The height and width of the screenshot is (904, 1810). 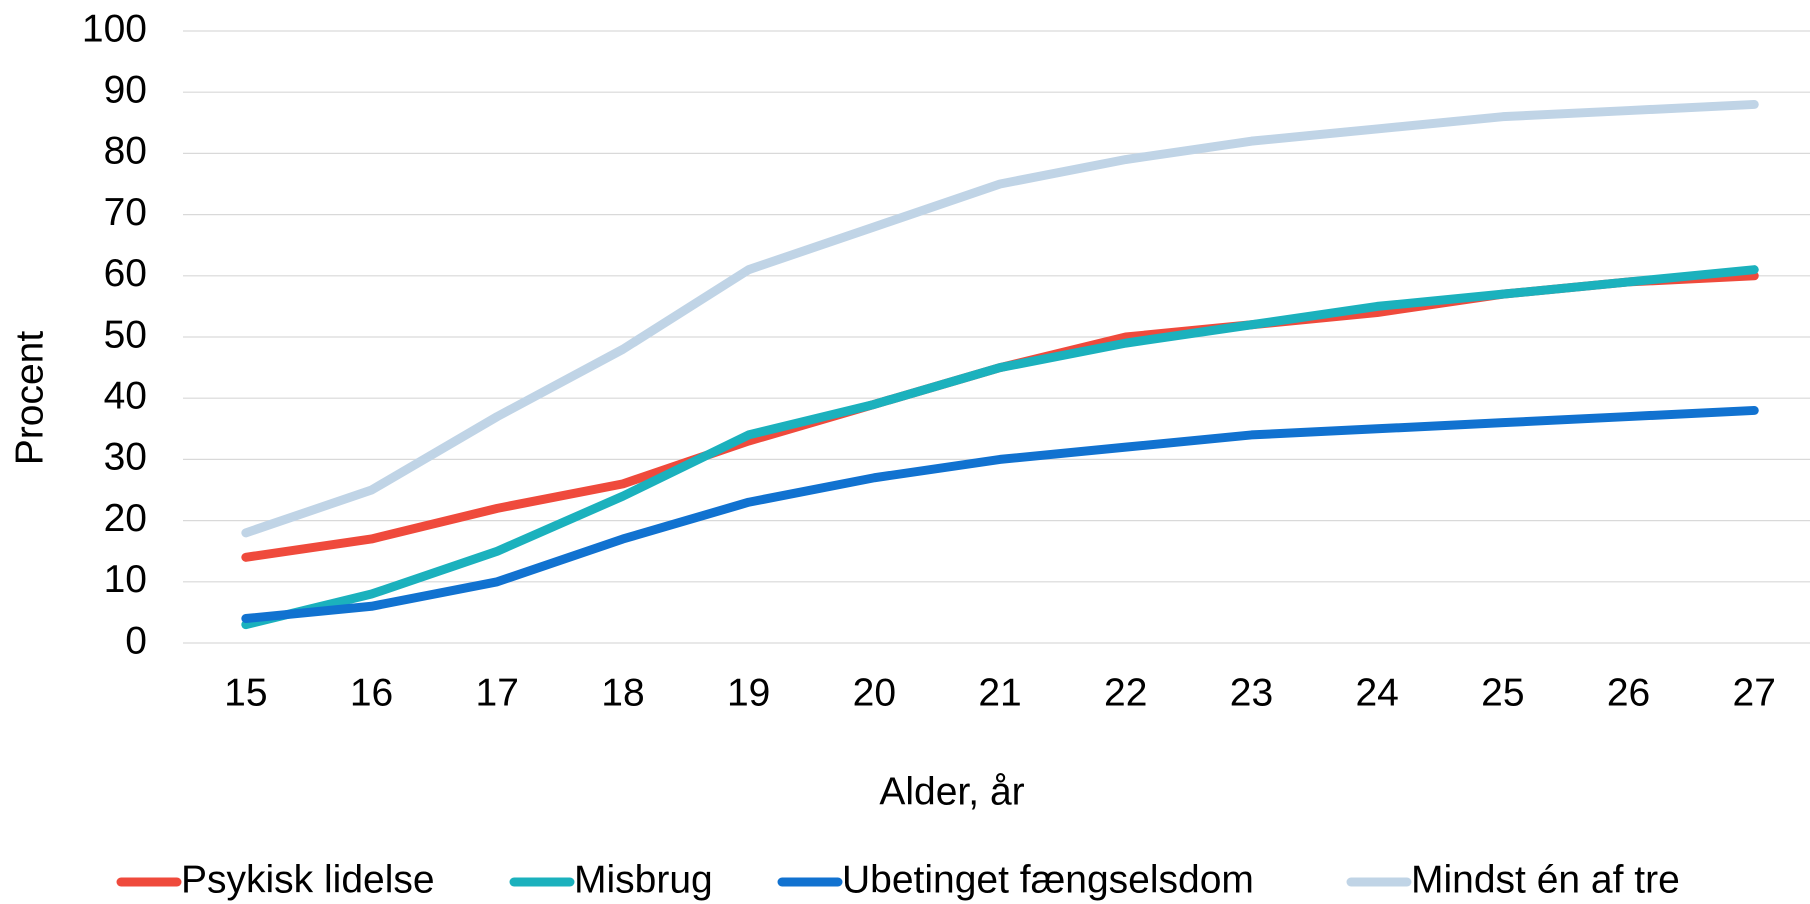 What do you see at coordinates (643, 879) in the screenshot?
I see `legend-label: Misbrug` at bounding box center [643, 879].